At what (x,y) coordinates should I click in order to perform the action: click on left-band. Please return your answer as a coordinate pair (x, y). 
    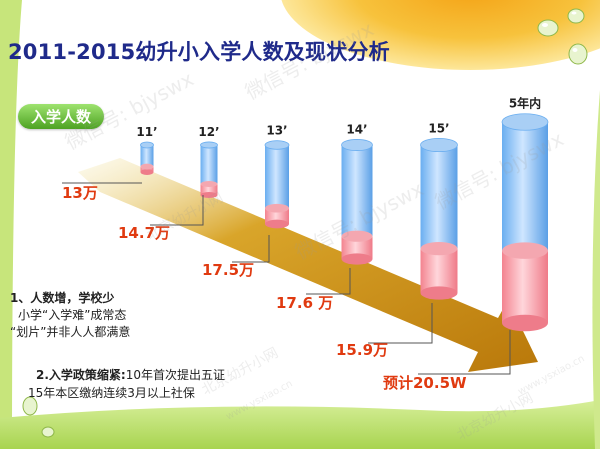
    Looking at the image, I should click on (11, 224).